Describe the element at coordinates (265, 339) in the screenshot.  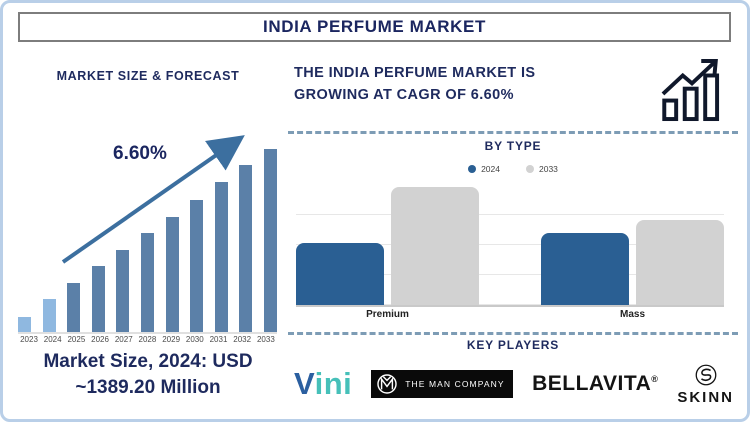
I see `forecast-year-label-2033: 2033` at that location.